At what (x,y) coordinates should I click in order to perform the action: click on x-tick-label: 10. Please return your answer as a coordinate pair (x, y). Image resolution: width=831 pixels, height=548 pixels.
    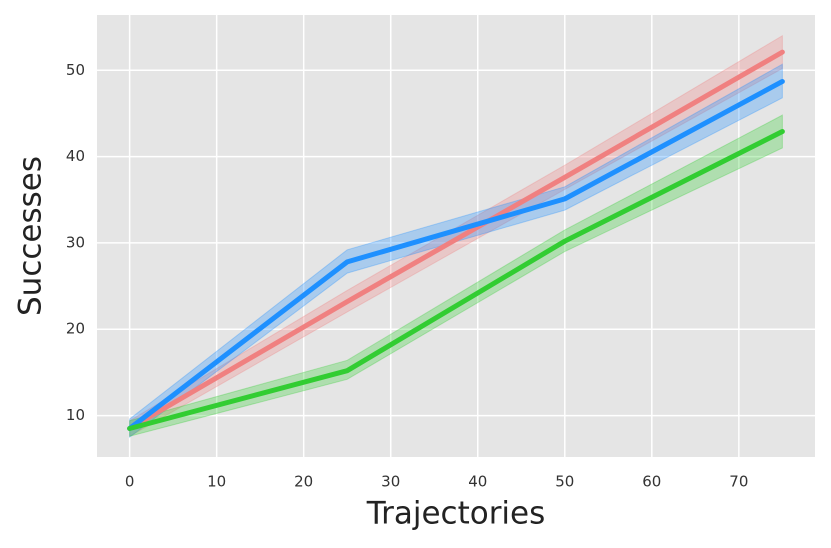
    Looking at the image, I should click on (216, 482).